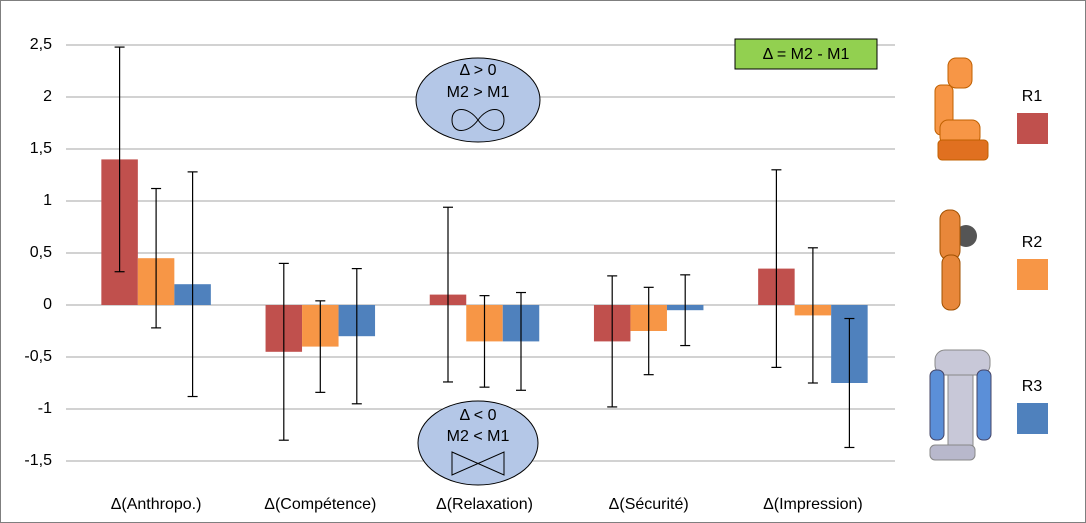 The image size is (1086, 523). What do you see at coordinates (41, 252) in the screenshot?
I see `y-tick-label: 0,5` at bounding box center [41, 252].